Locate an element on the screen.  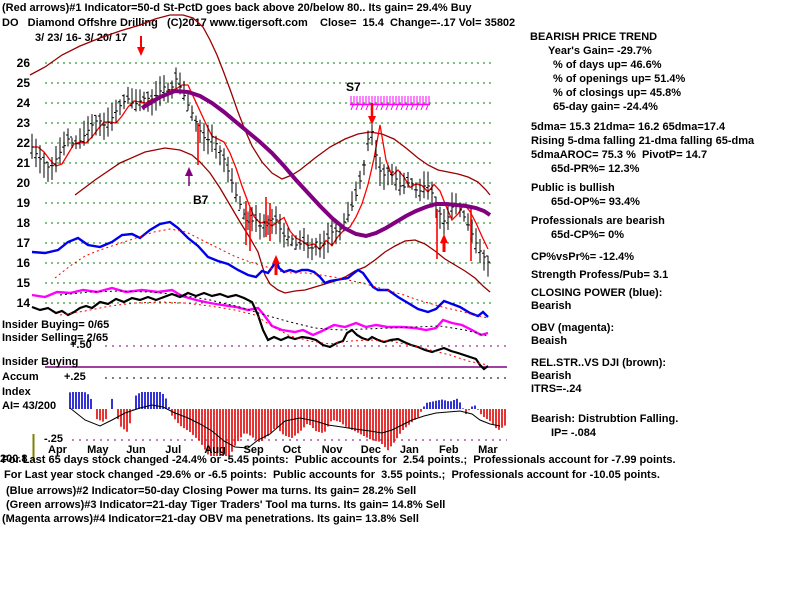
right-panel-line: 65d-CP%= 0% is located at coordinates (588, 235).